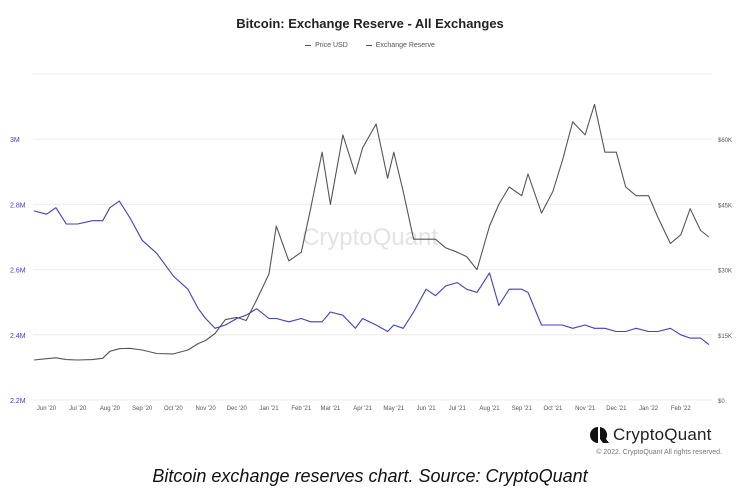 The image size is (750, 493). I want to click on x-tick-label: Sep '21, so click(522, 409).